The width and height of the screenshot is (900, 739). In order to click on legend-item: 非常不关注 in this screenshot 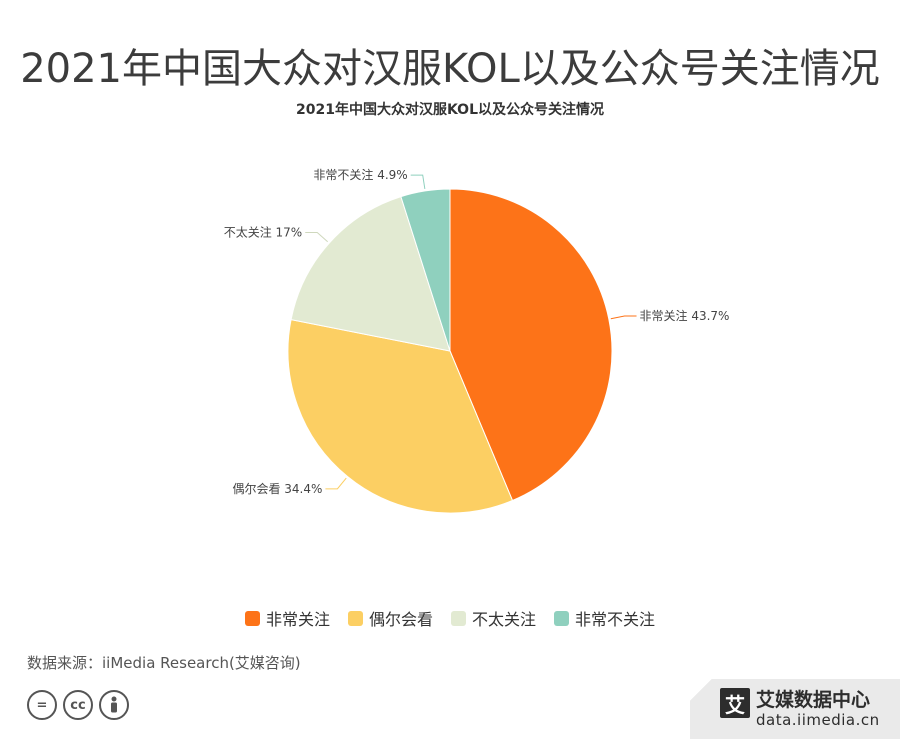, I will do `click(604, 618)`.